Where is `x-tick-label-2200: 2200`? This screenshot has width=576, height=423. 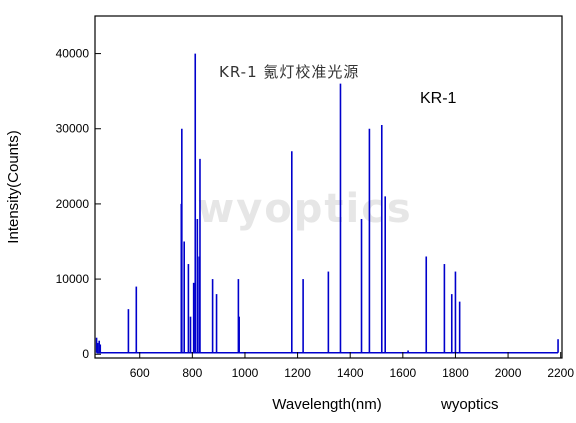 x-tick-label-2200: 2200 is located at coordinates (560, 373).